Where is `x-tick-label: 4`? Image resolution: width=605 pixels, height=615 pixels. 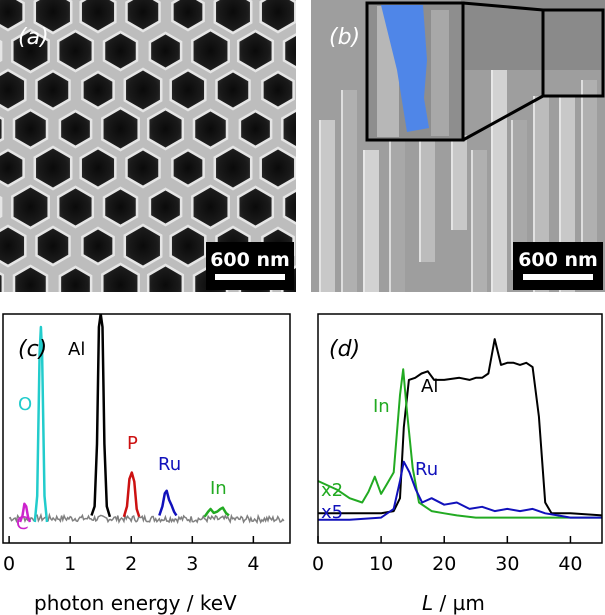
x-tick-label: 4 is located at coordinates (253, 564).